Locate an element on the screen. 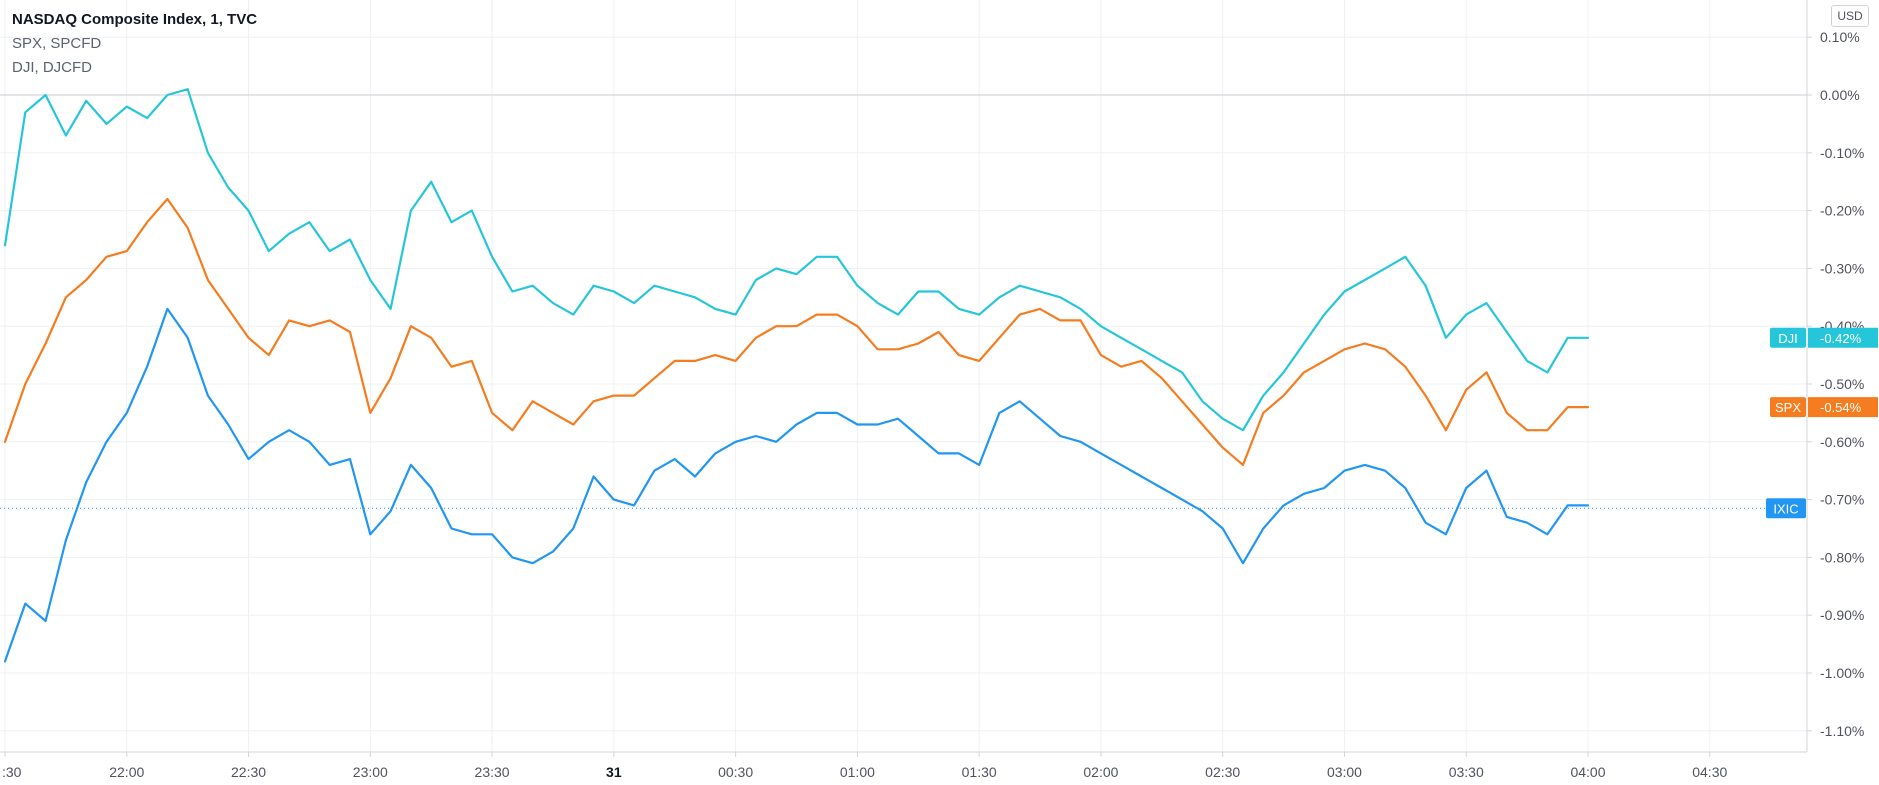 The height and width of the screenshot is (785, 1879). x-tick-label: 22:00 is located at coordinates (126, 772).